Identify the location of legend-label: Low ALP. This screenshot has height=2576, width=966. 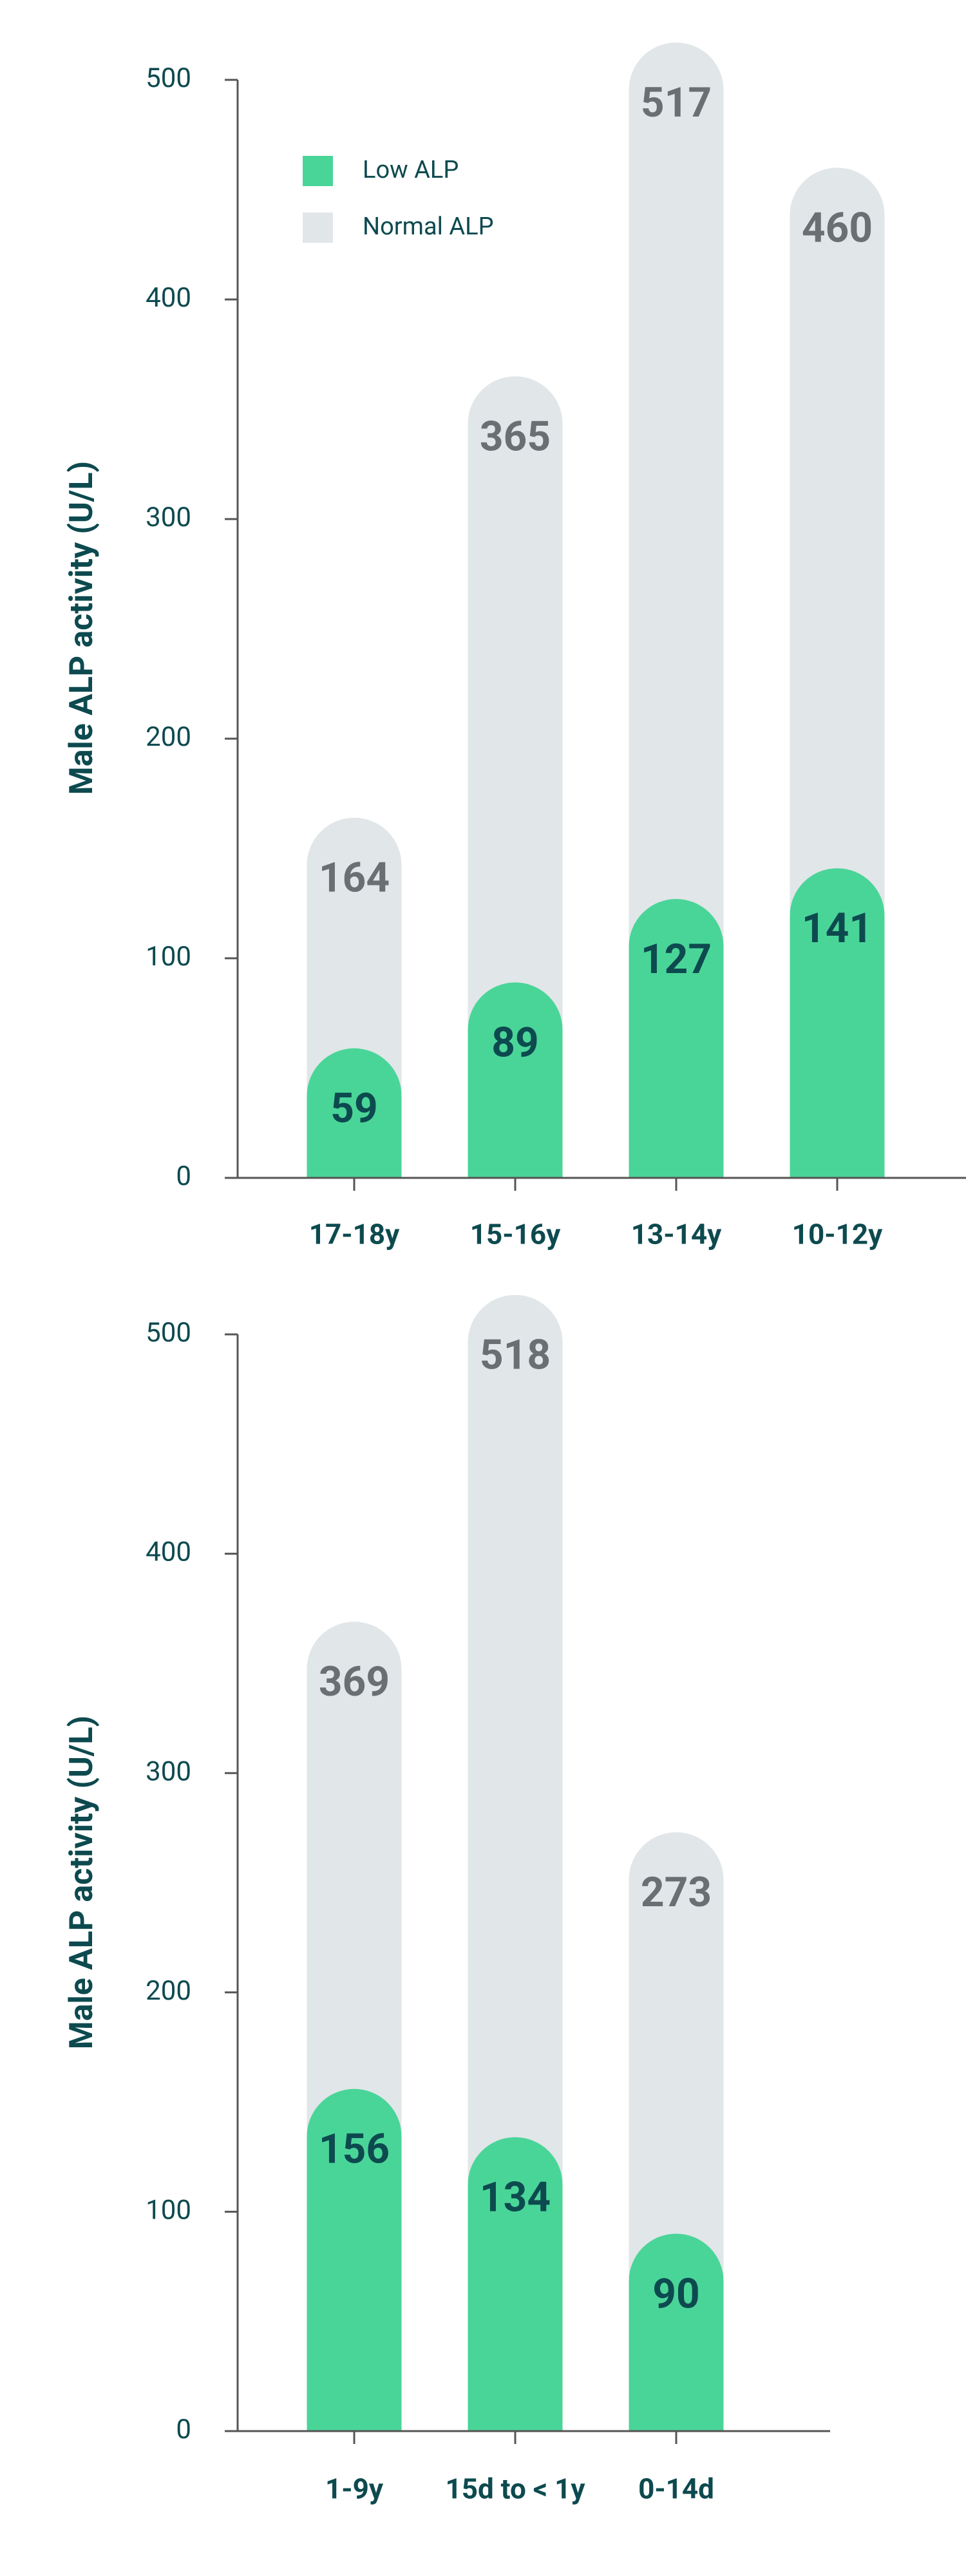
(411, 170).